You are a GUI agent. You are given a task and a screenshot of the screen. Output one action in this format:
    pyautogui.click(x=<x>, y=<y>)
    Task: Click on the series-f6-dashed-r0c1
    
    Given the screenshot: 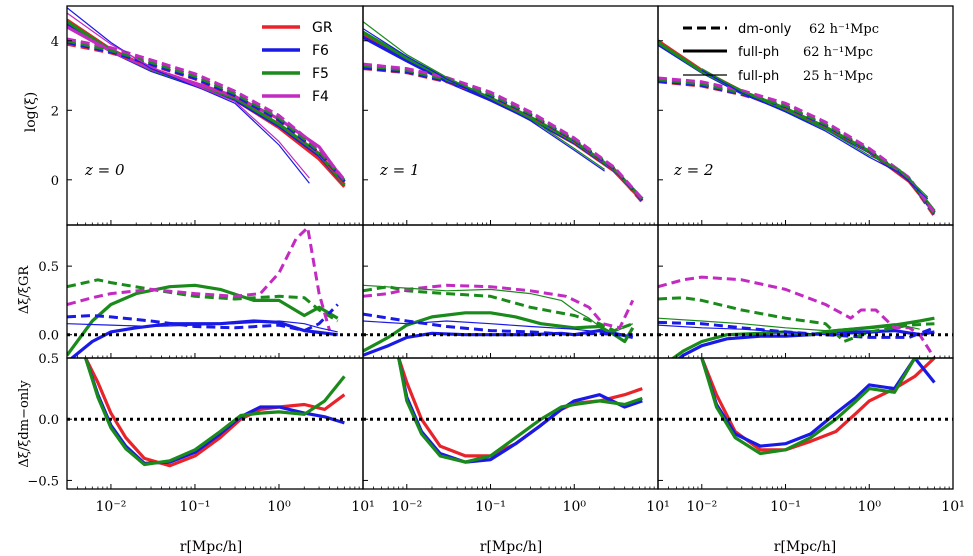 What is the action you would take?
    pyautogui.click(x=503, y=134)
    